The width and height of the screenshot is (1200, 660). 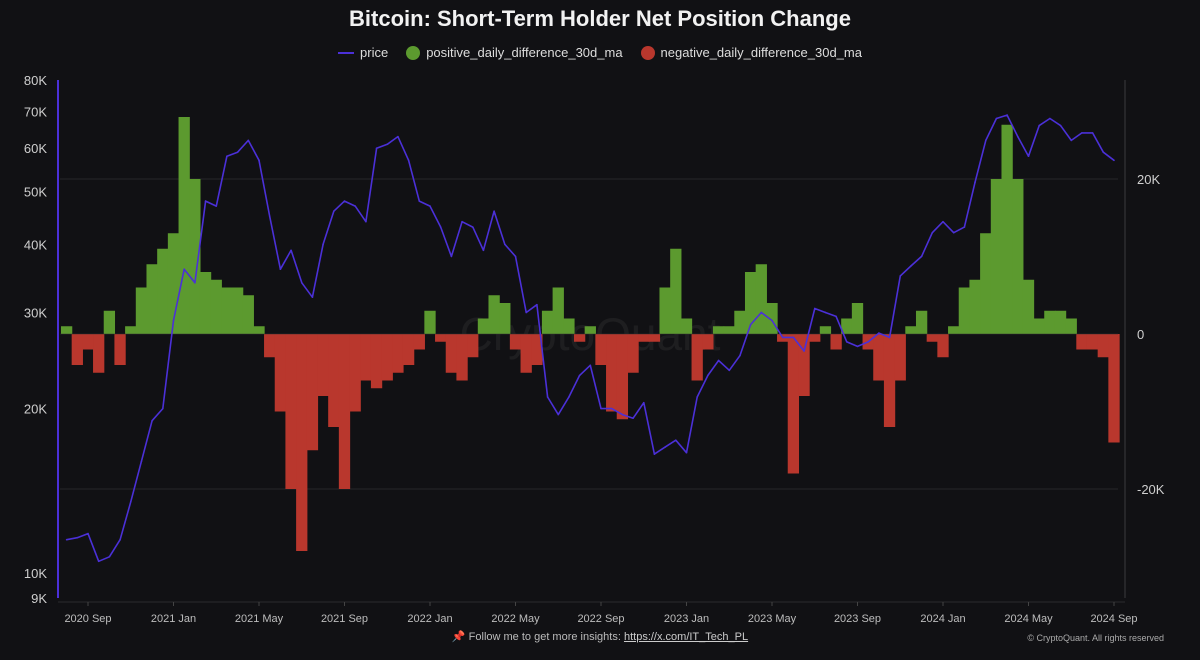 I want to click on right-tick-label: -20K, so click(x=1151, y=489).